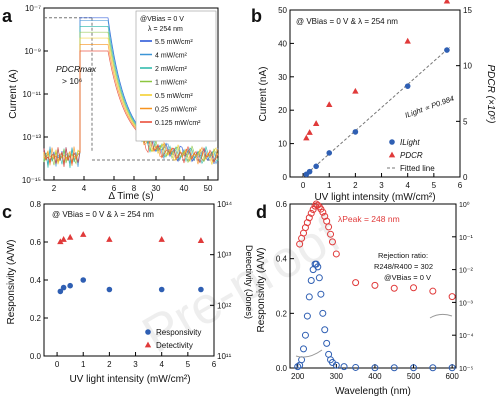 This screenshot has height=408, width=499. I want to click on panel-d-marks, so click(375, 286).